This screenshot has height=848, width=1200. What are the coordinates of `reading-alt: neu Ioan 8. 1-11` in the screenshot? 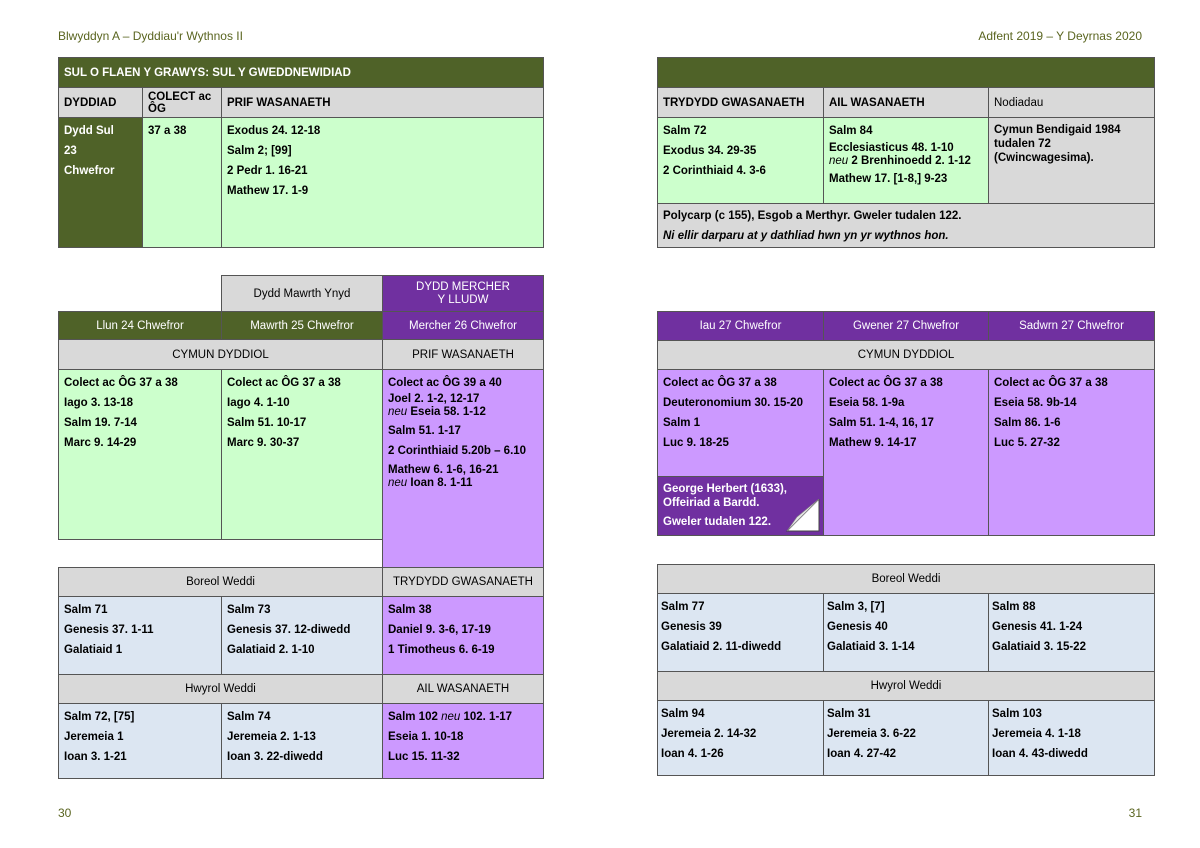 It's located at (463, 483).